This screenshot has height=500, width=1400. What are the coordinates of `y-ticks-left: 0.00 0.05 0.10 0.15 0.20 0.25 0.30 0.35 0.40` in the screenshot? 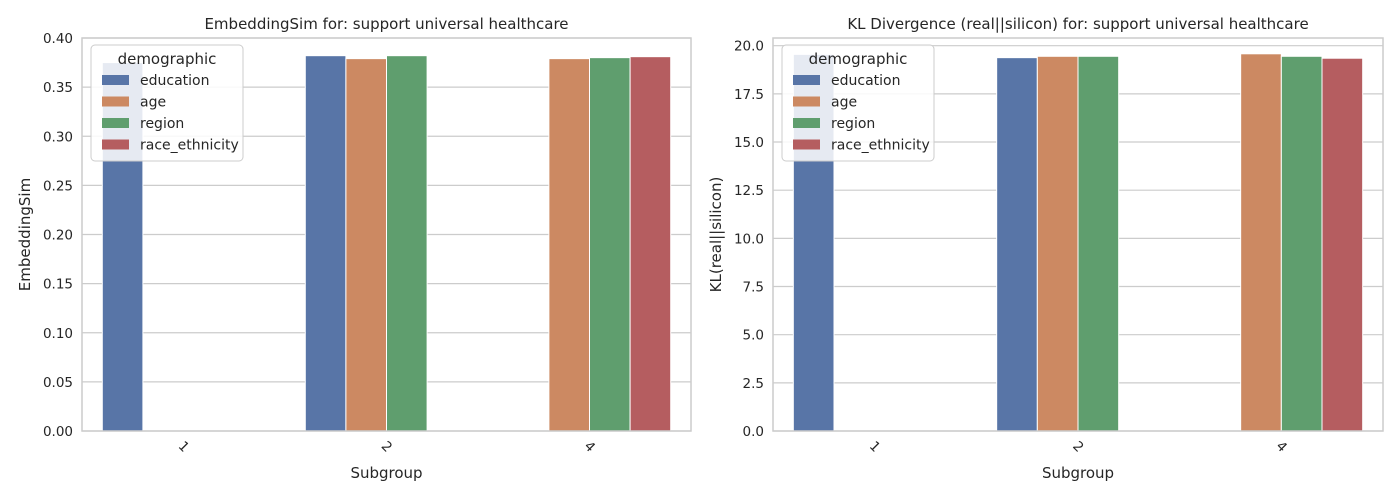 It's located at (58, 235).